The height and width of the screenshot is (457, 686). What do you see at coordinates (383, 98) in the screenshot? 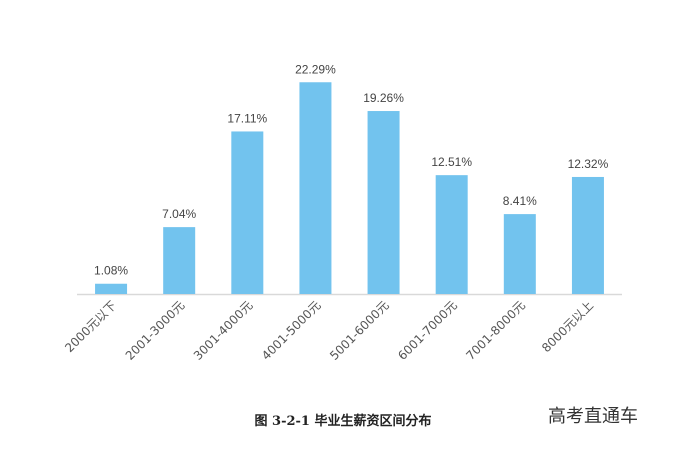
I see `data-label-4: 19.26%` at bounding box center [383, 98].